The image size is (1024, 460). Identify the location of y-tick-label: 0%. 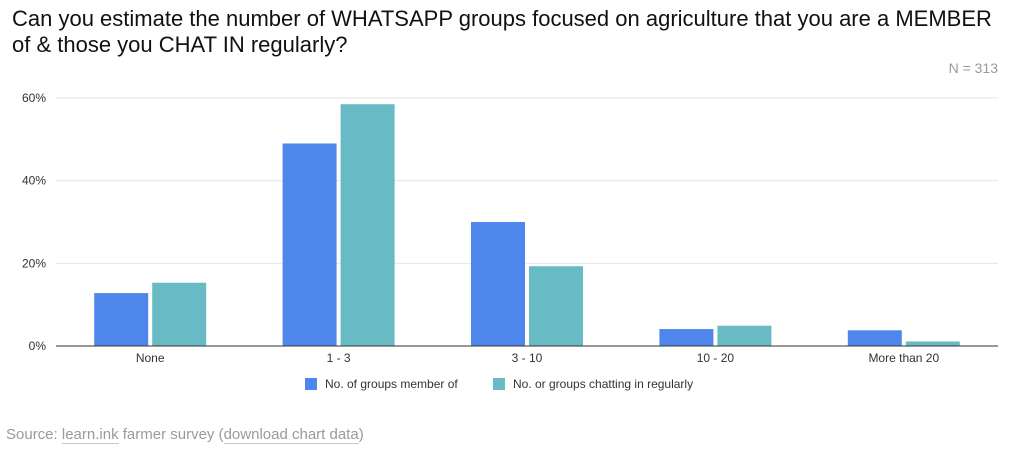
(38, 346).